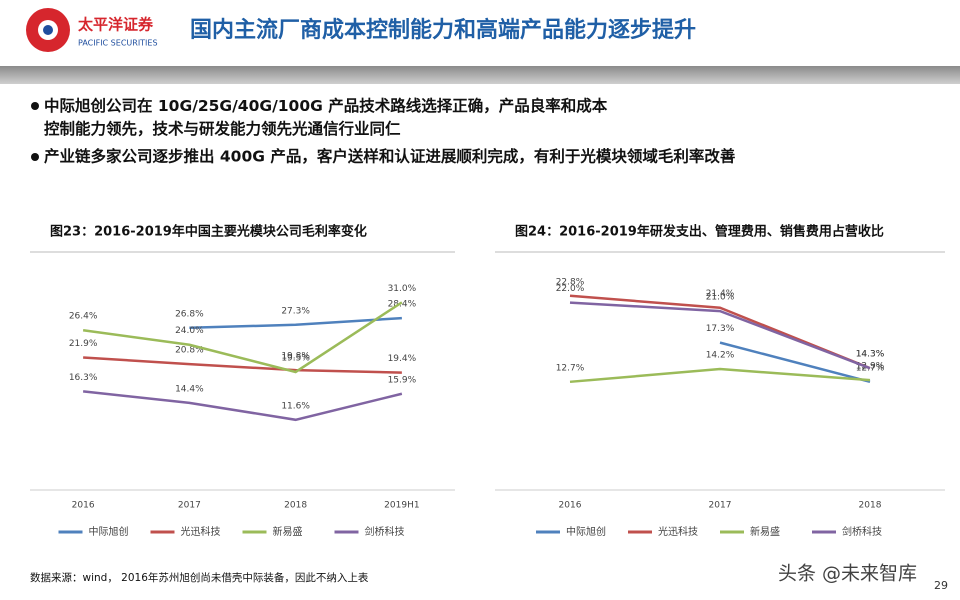 This screenshot has height=600, width=960. I want to click on data-label: 12.9%, so click(870, 367).